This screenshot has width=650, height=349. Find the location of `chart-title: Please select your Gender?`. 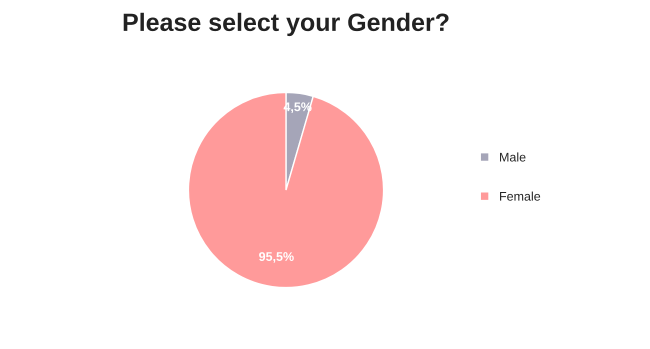

chart-title: Please select your Gender? is located at coordinates (286, 24).